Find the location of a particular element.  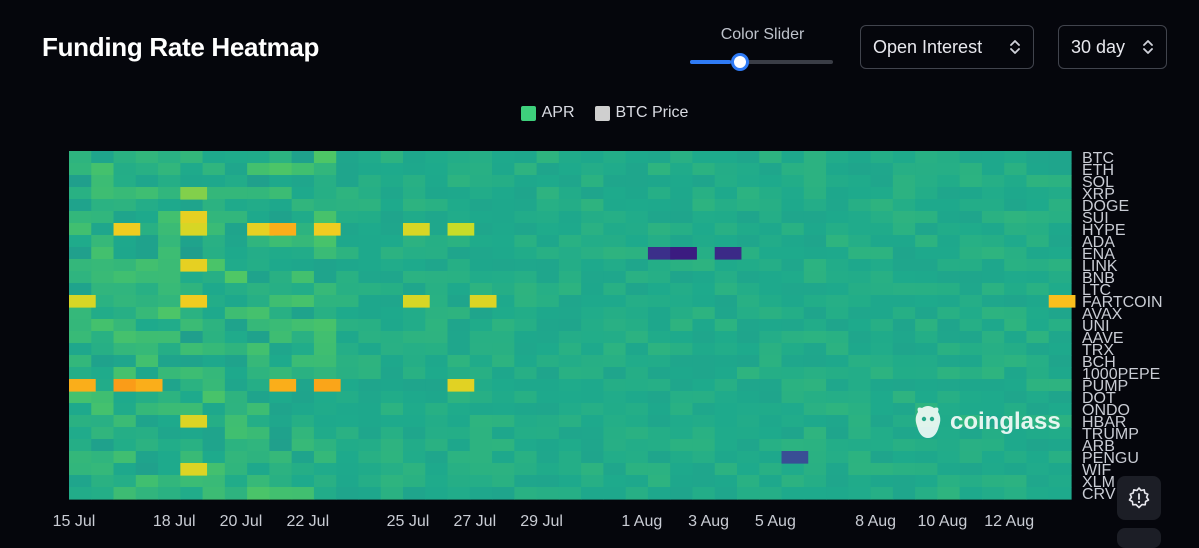

color-slider: Color Slider is located at coordinates (762, 51).